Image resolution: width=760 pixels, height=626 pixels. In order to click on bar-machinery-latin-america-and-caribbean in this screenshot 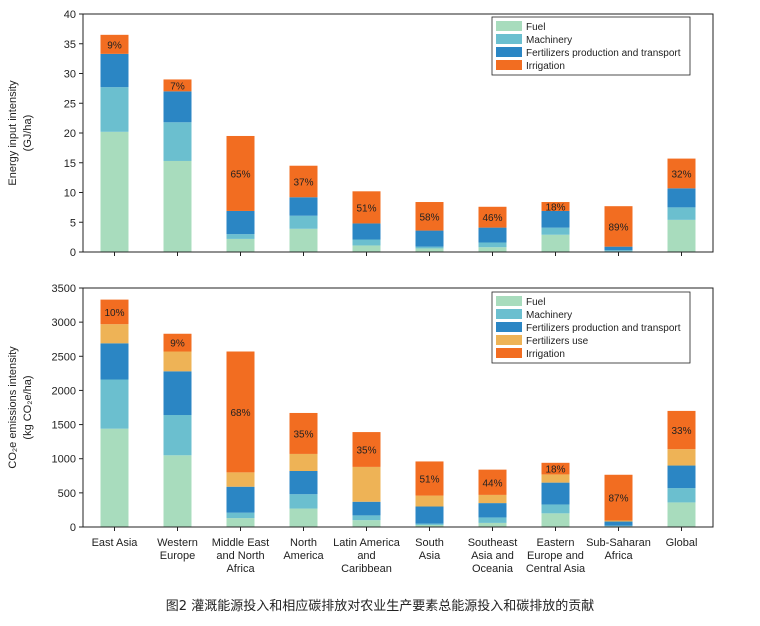, I will do `click(366, 518)`.